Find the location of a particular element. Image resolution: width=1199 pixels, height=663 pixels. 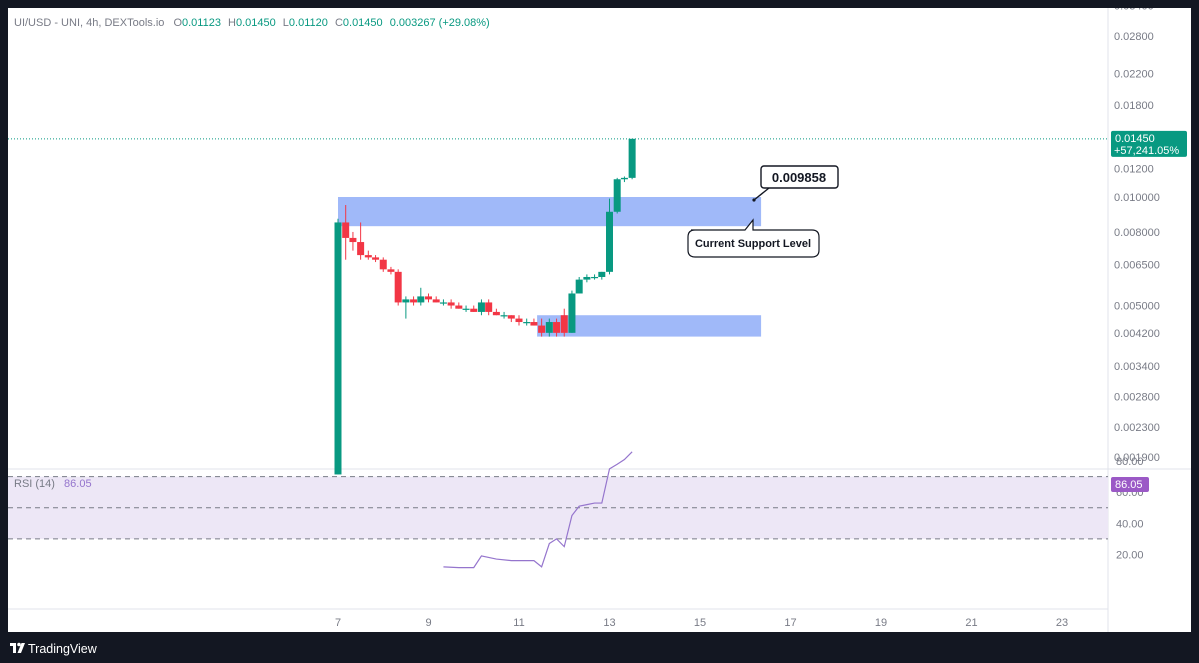

time-tick-label: 21 is located at coordinates (971, 623).